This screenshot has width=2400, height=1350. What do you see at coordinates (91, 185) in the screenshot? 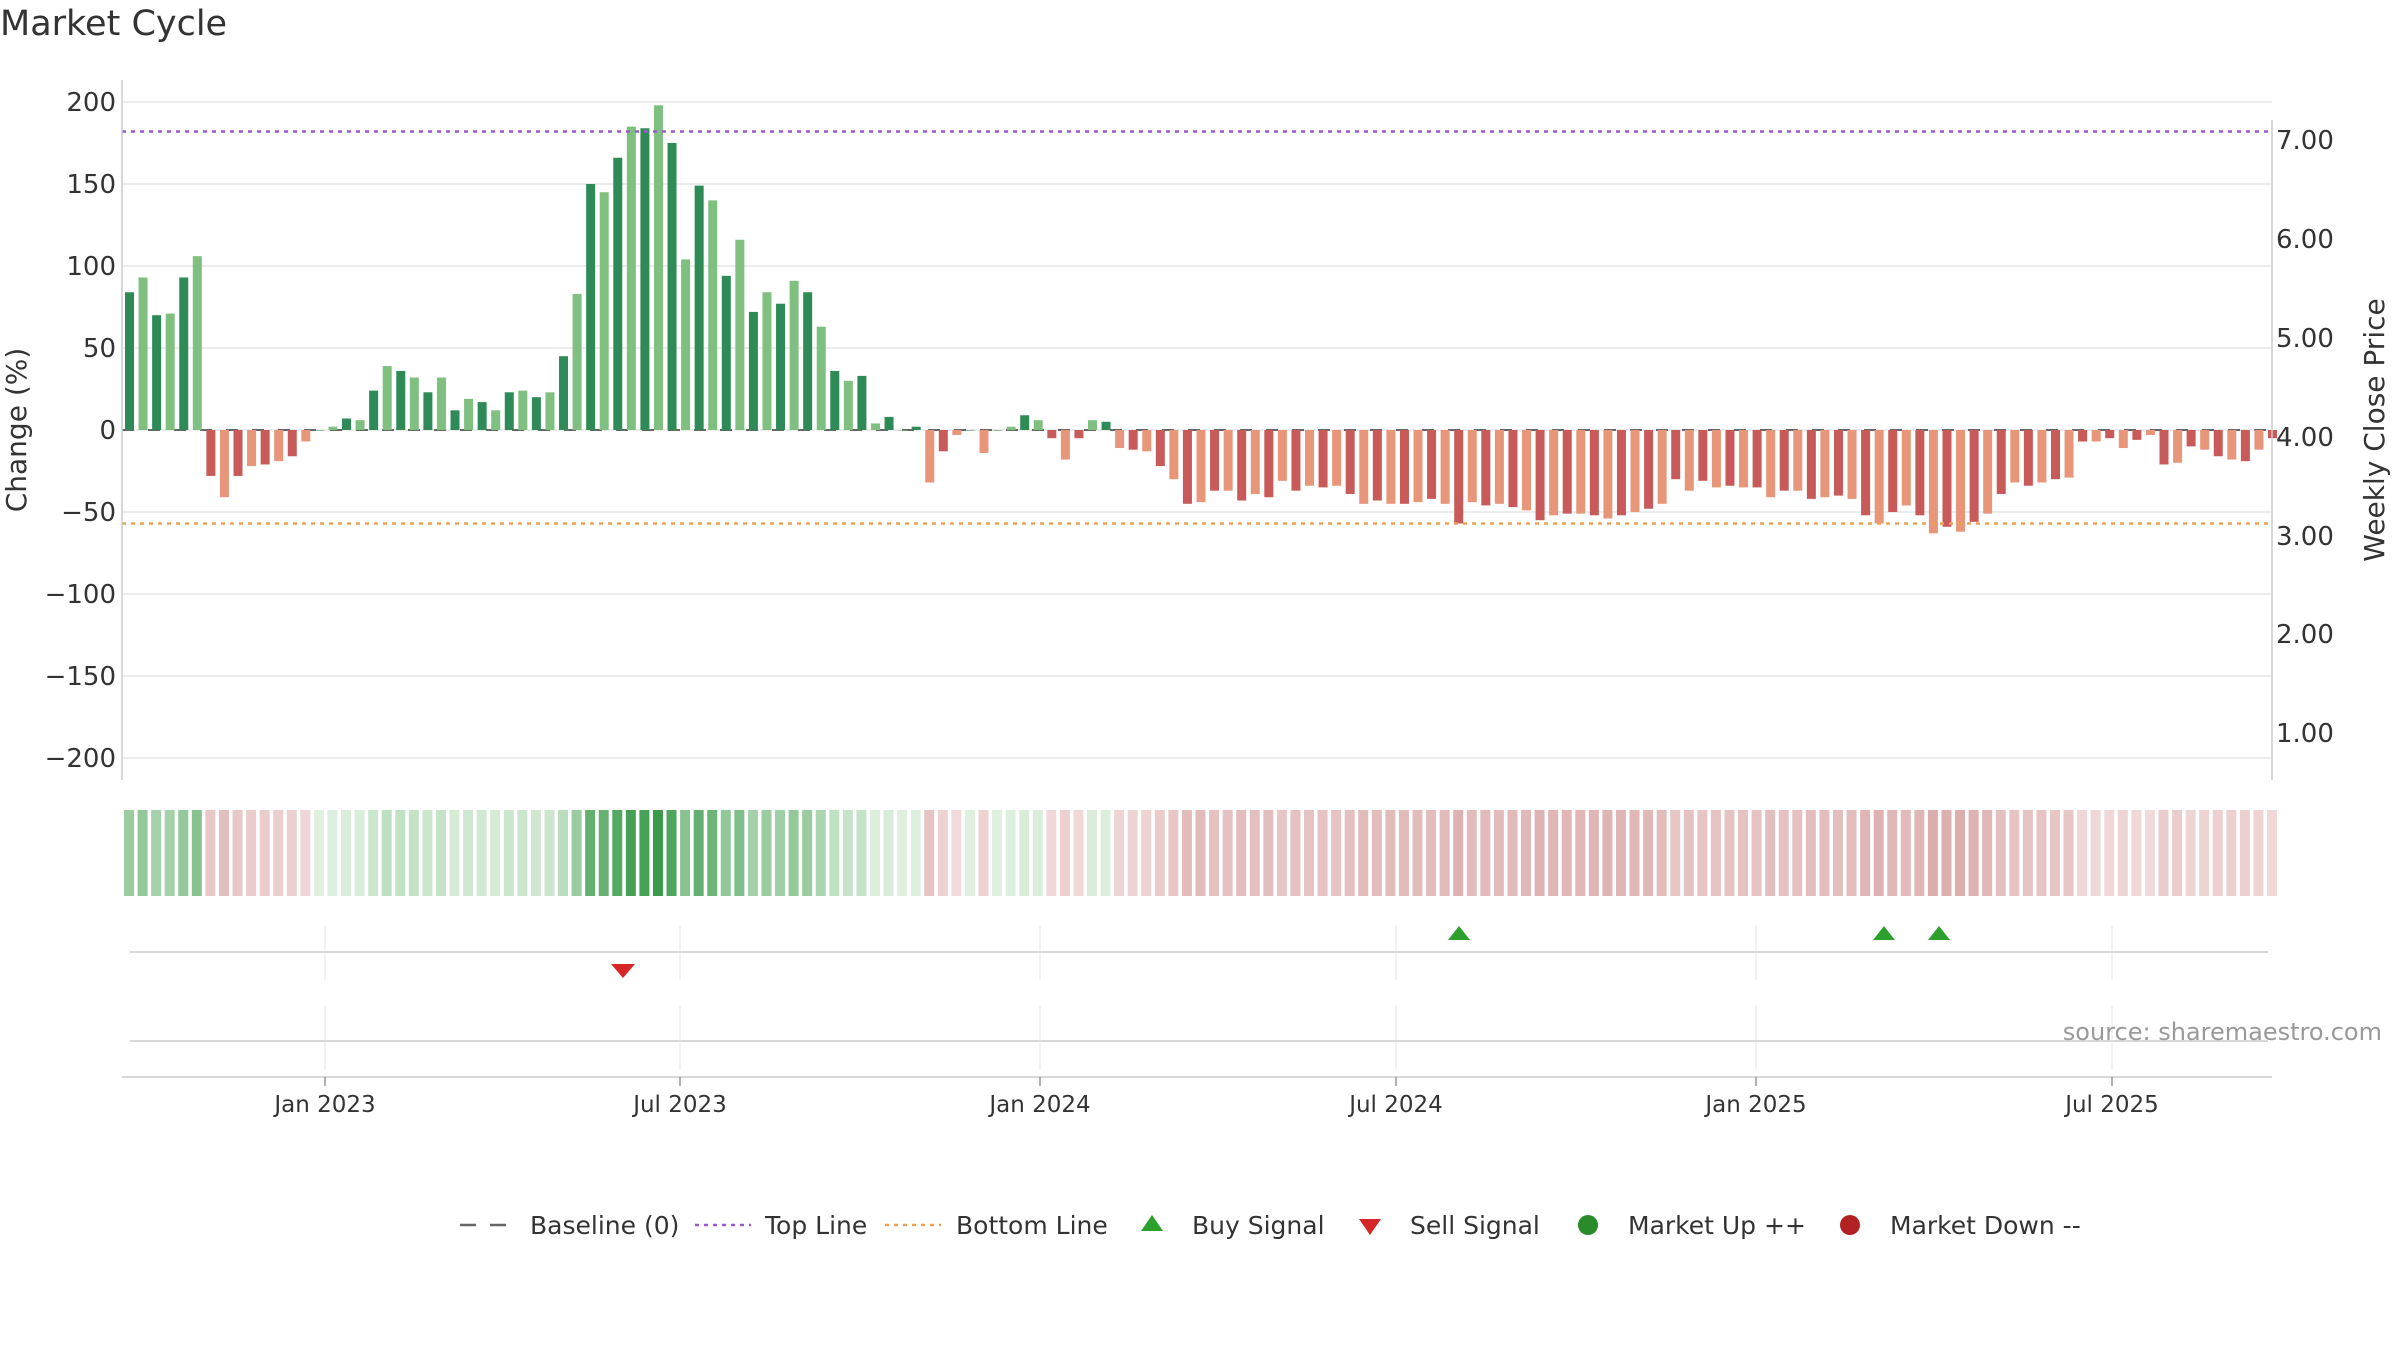
I see `y-left-tick-label: 150` at bounding box center [91, 185].